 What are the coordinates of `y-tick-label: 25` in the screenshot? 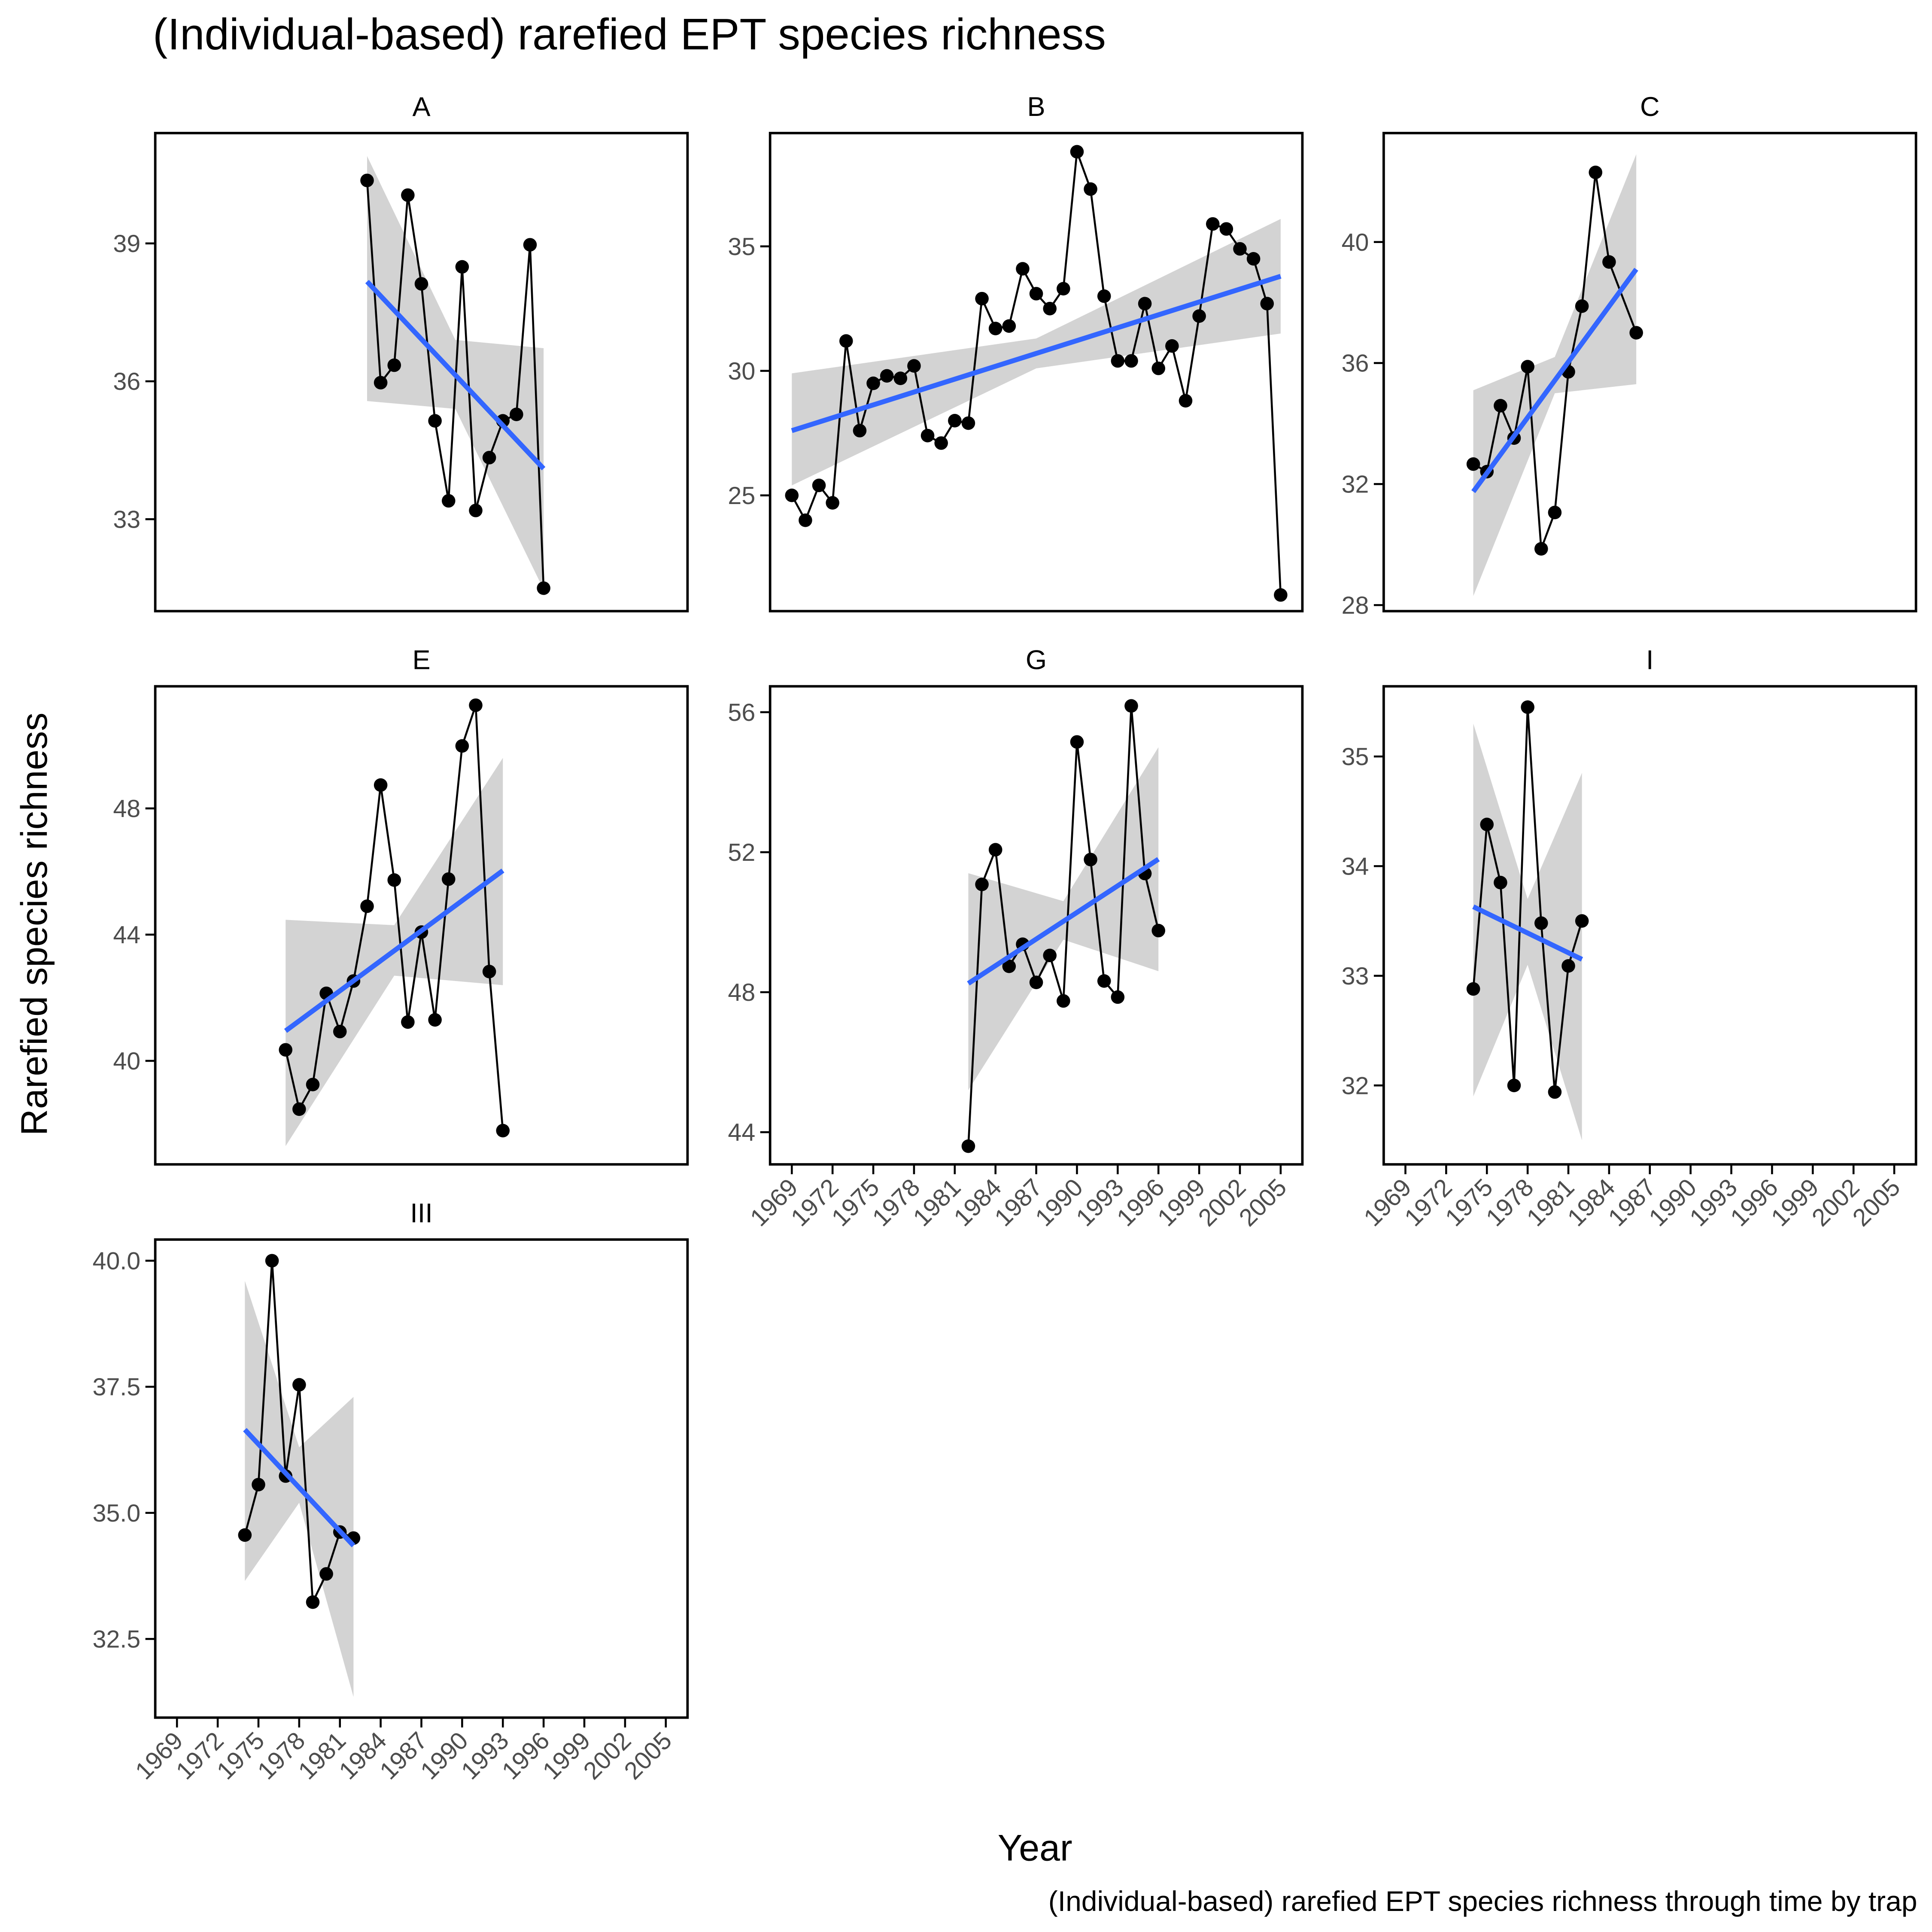 It's located at (742, 496).